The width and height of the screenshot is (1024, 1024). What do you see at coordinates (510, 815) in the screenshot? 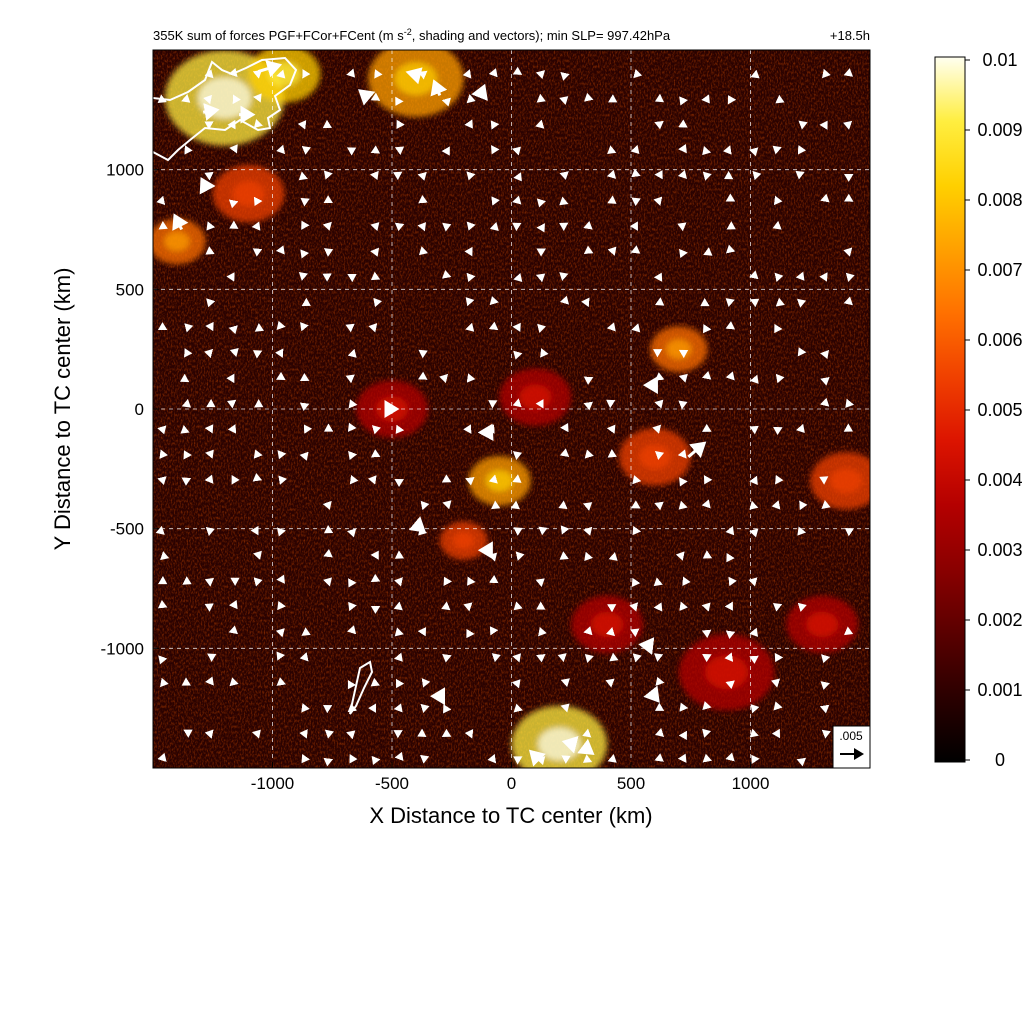
I see `x-axis-label: X Distance to TC center (km)` at bounding box center [510, 815].